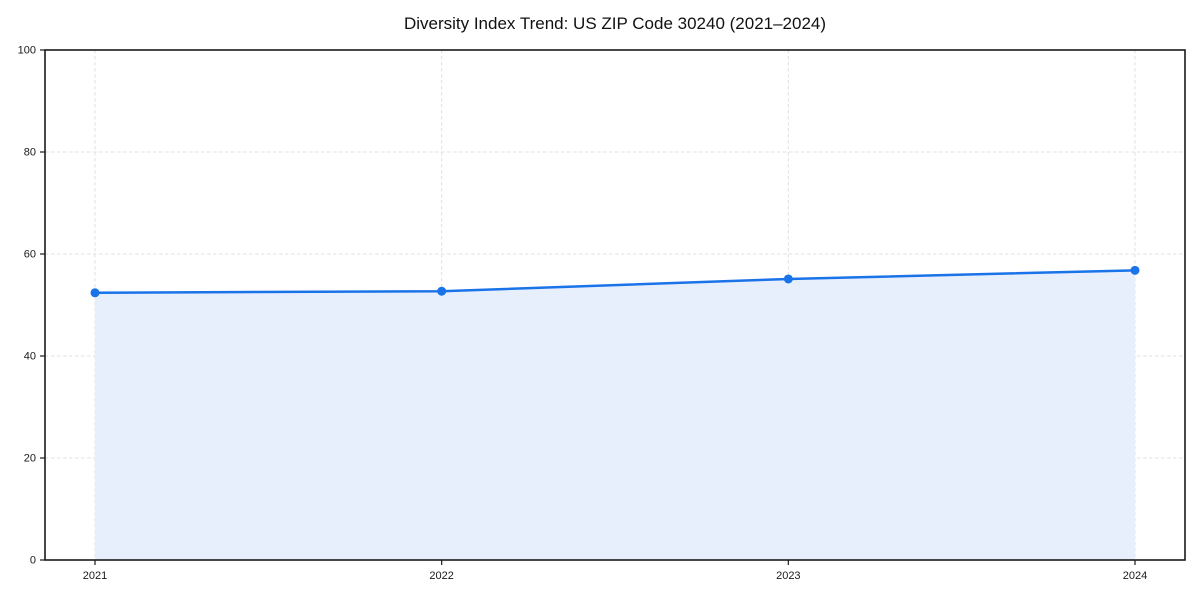 This screenshot has height=600, width=1200. What do you see at coordinates (1135, 270) in the screenshot?
I see `data-point-2024` at bounding box center [1135, 270].